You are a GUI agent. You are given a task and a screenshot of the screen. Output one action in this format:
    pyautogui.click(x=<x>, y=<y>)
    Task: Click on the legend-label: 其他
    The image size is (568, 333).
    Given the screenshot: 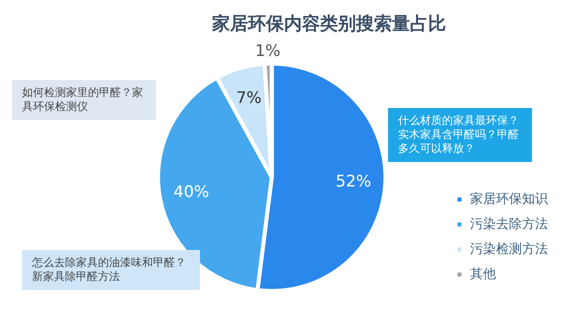 What is the action you would take?
    pyautogui.click(x=483, y=274)
    